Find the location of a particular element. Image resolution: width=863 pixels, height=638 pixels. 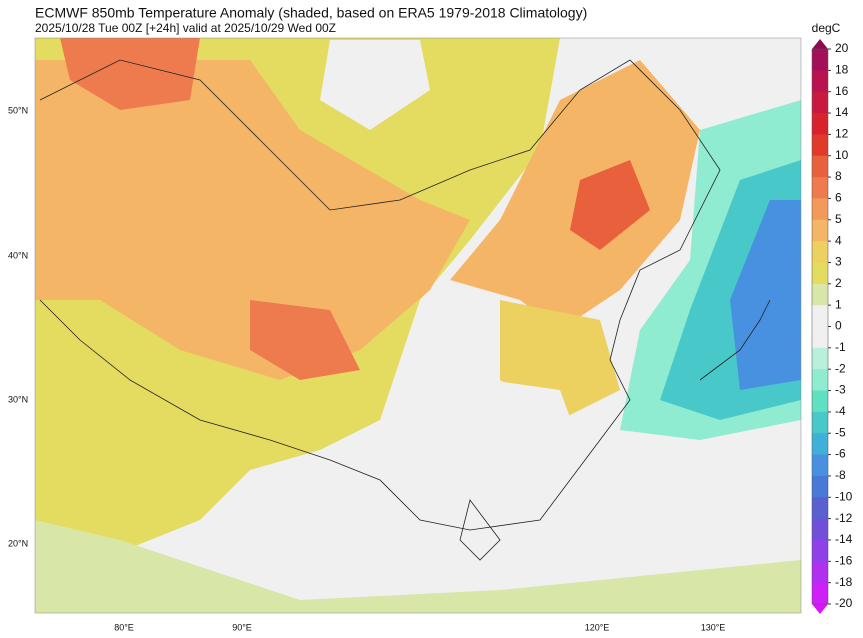

lon-label: 80°E is located at coordinates (124, 627).